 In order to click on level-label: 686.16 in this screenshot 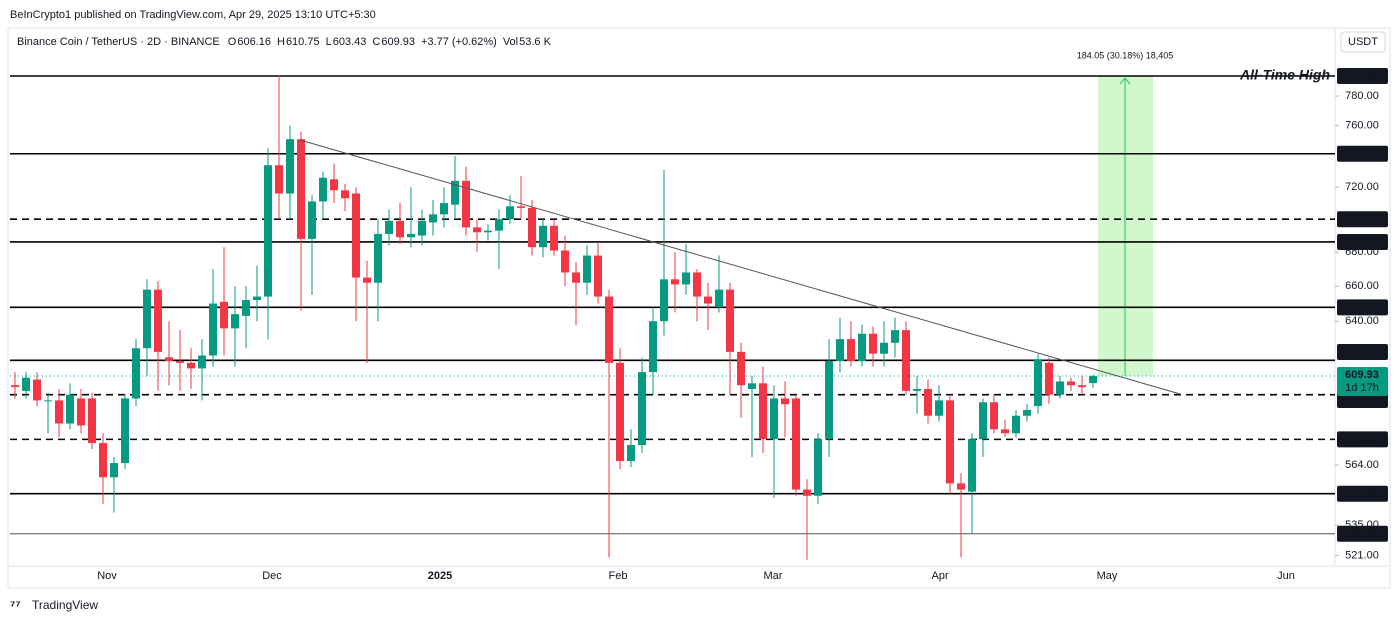, I will do `click(1362, 242)`.